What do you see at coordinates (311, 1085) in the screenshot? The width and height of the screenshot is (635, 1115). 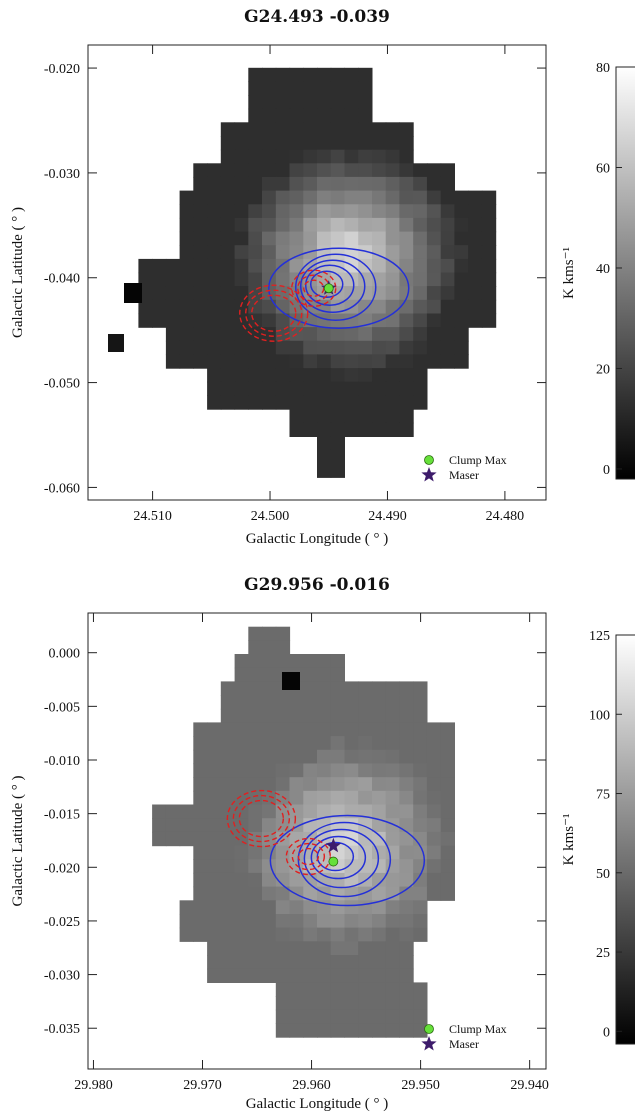 I see `x-tick-label: 29.960` at bounding box center [311, 1085].